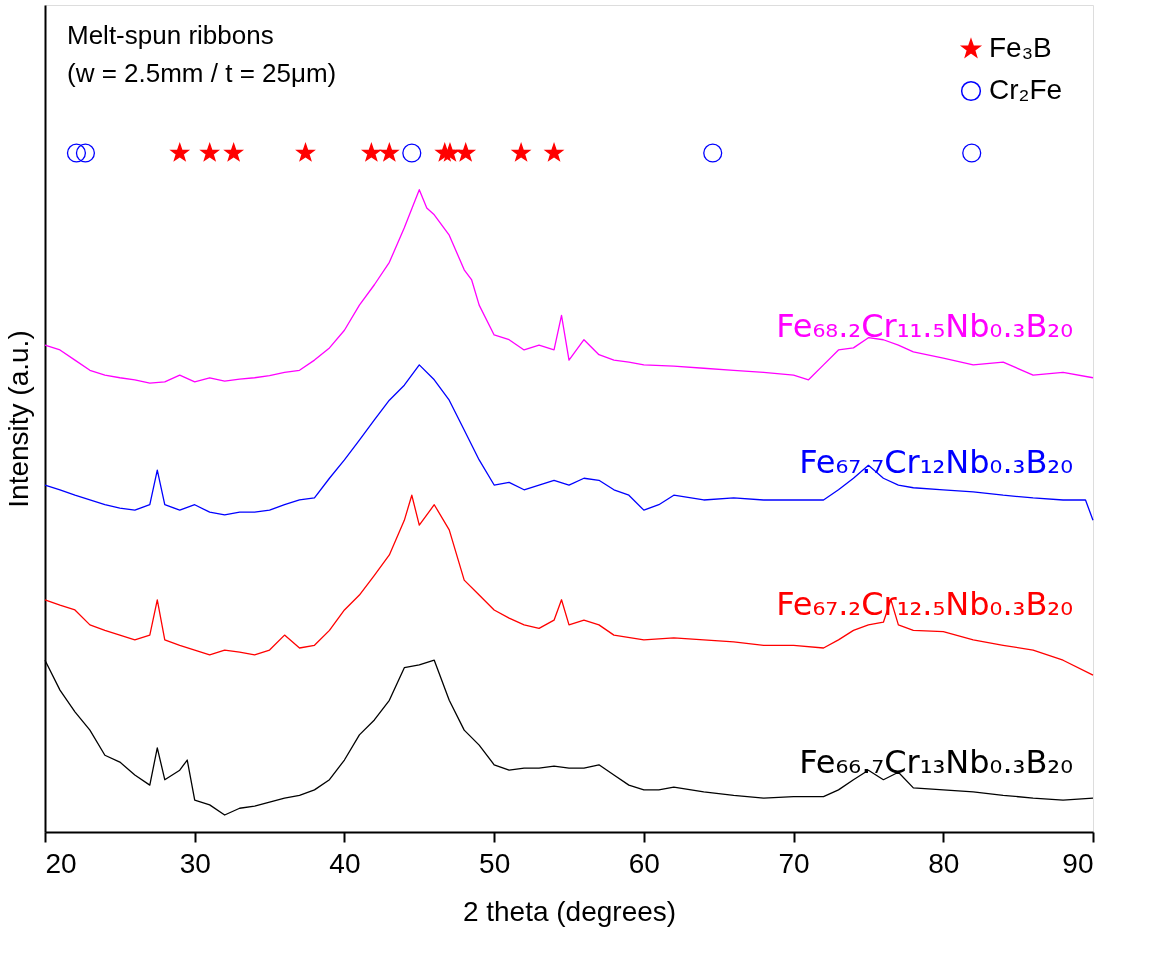 The image size is (1172, 958). Describe the element at coordinates (18, 419) in the screenshot. I see `y-axis-title: Intensity (a.u.)` at that location.